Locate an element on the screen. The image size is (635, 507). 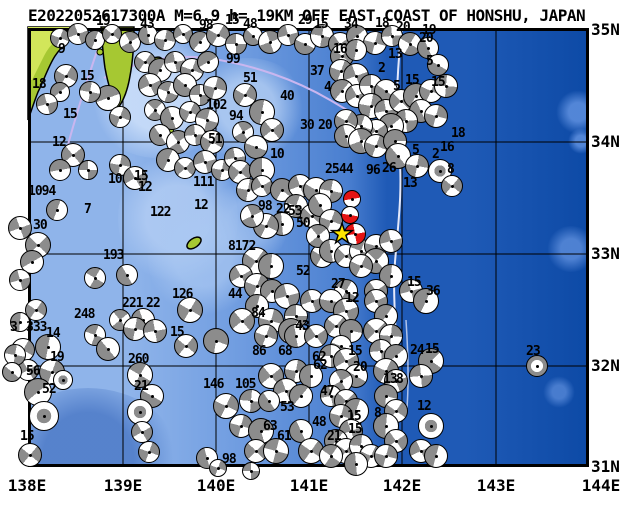
axis-label-longitude: 141E is located at coordinates (309, 485).